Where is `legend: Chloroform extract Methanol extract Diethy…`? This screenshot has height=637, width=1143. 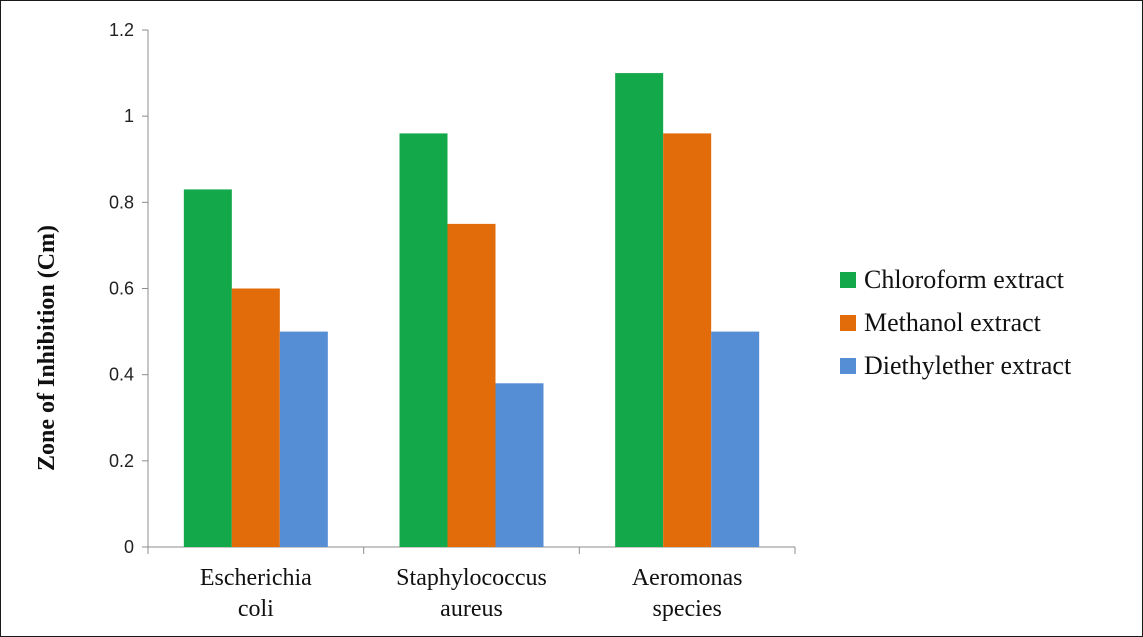
legend: Chloroform extract Methanol extract Diethy… is located at coordinates (956, 322).